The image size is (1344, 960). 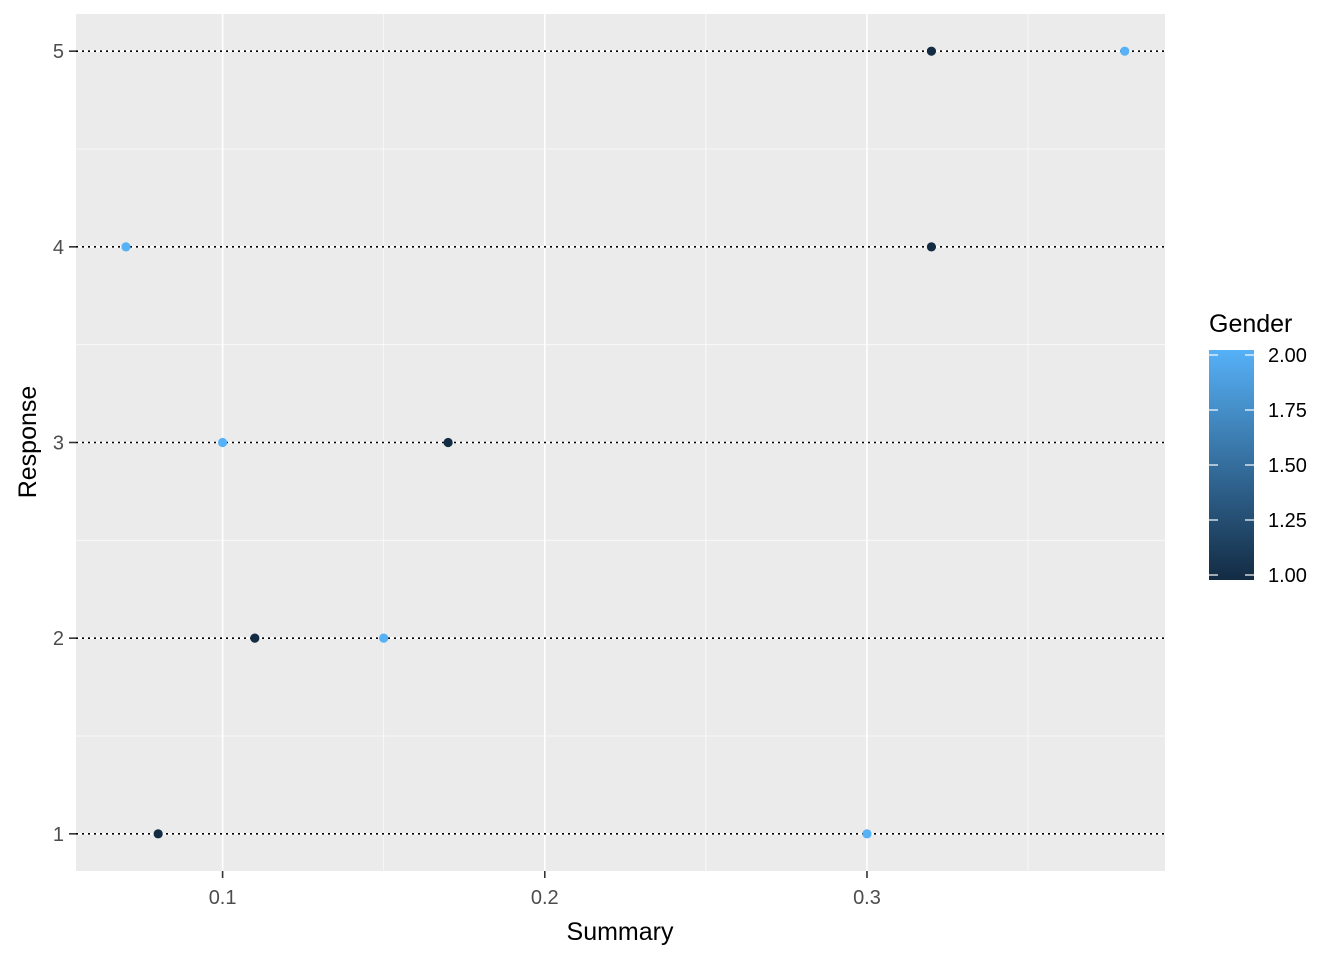 I want to click on x-axis-ticks: 0.1 0.2 0.3, so click(x=545, y=890).